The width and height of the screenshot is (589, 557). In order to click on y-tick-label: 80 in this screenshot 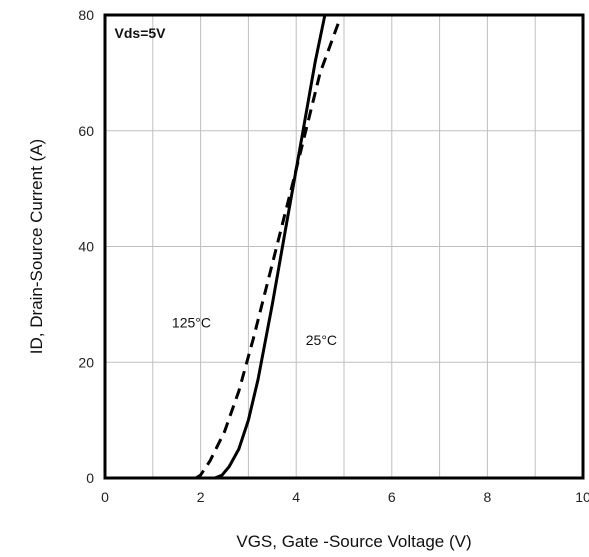, I will do `click(86, 15)`.